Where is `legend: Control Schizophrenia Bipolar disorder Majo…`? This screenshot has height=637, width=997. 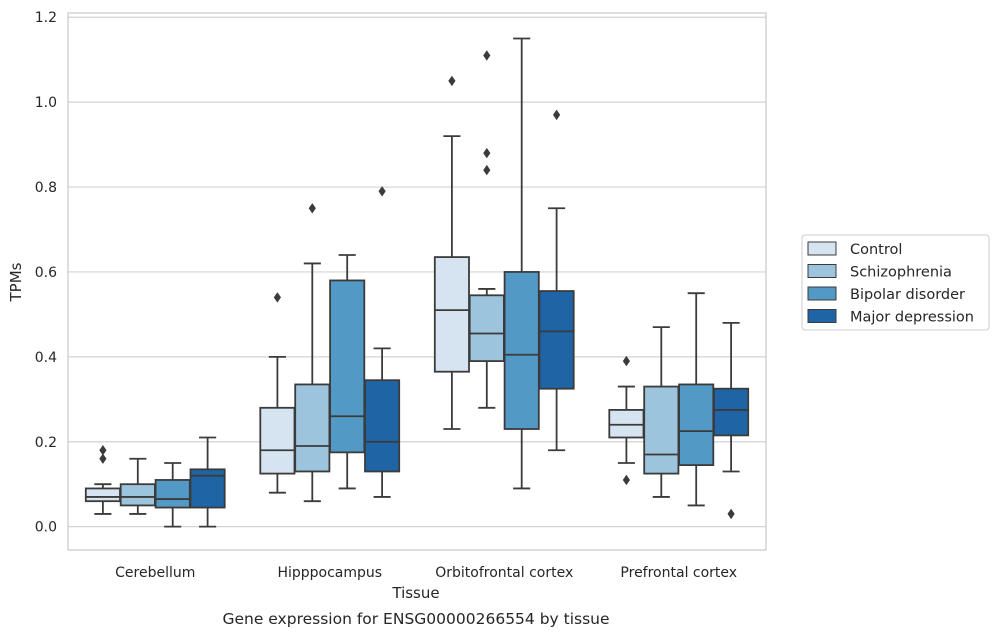 legend: Control Schizophrenia Bipolar disorder Majo… is located at coordinates (895, 282).